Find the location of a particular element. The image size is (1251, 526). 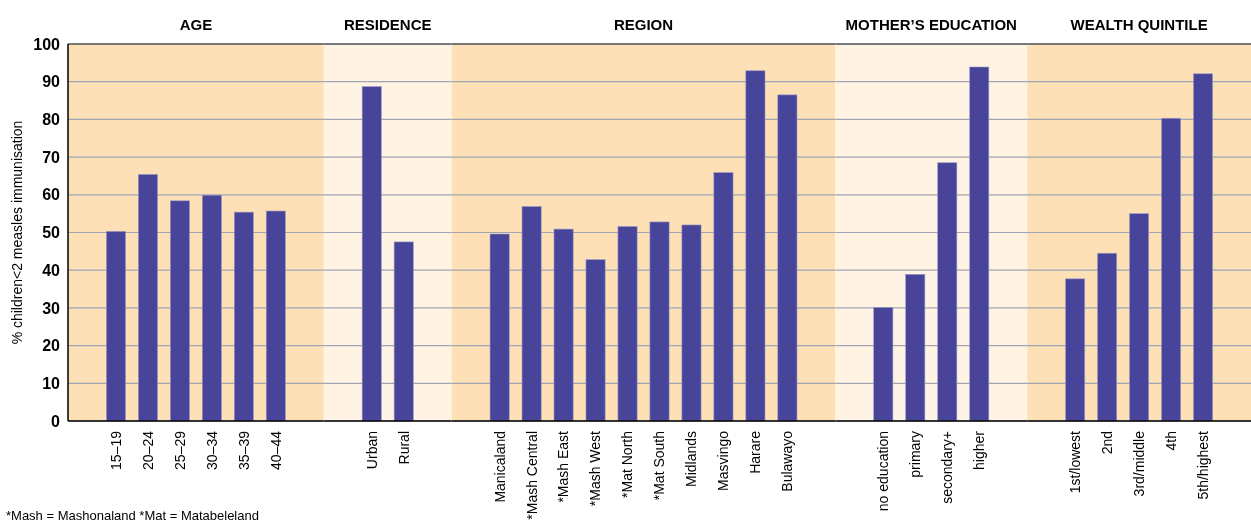

y-axis-title: % children<2 measles immunisation is located at coordinates (17, 232).